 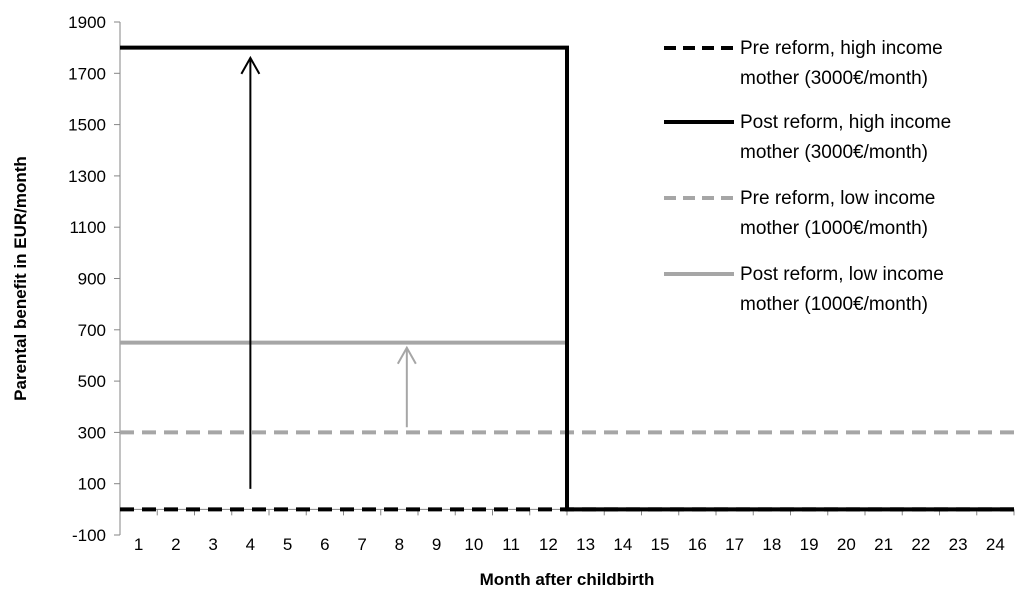 What do you see at coordinates (87, 73) in the screenshot?
I see `y-tick-label: 1700` at bounding box center [87, 73].